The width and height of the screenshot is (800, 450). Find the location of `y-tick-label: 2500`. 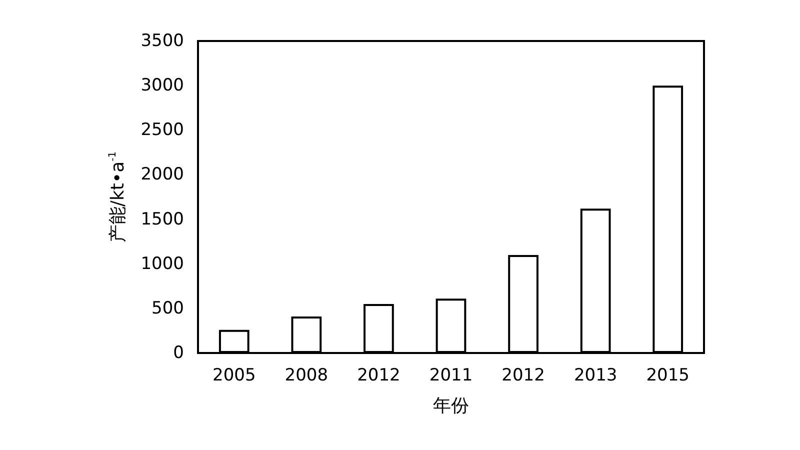

y-tick-label: 2500 is located at coordinates (162, 130).